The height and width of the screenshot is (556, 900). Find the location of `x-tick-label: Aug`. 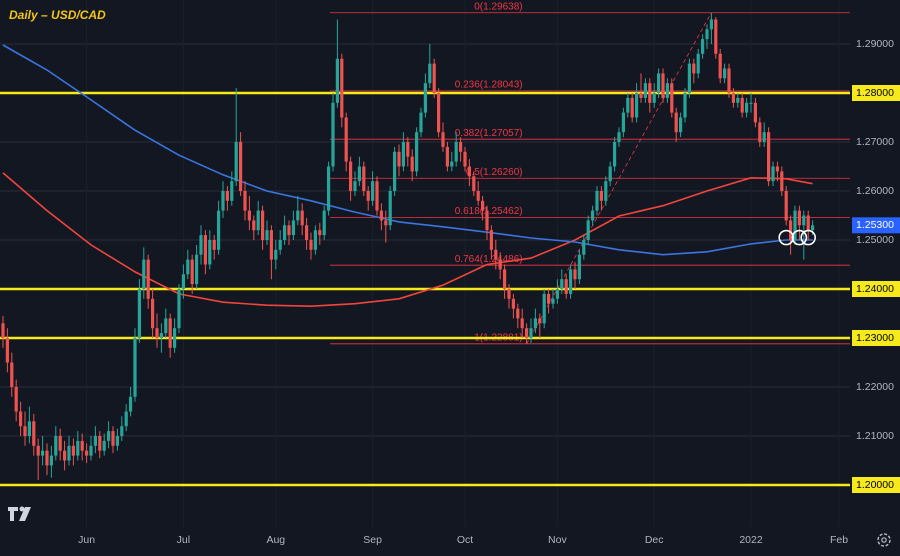

x-tick-label: Aug is located at coordinates (275, 540).